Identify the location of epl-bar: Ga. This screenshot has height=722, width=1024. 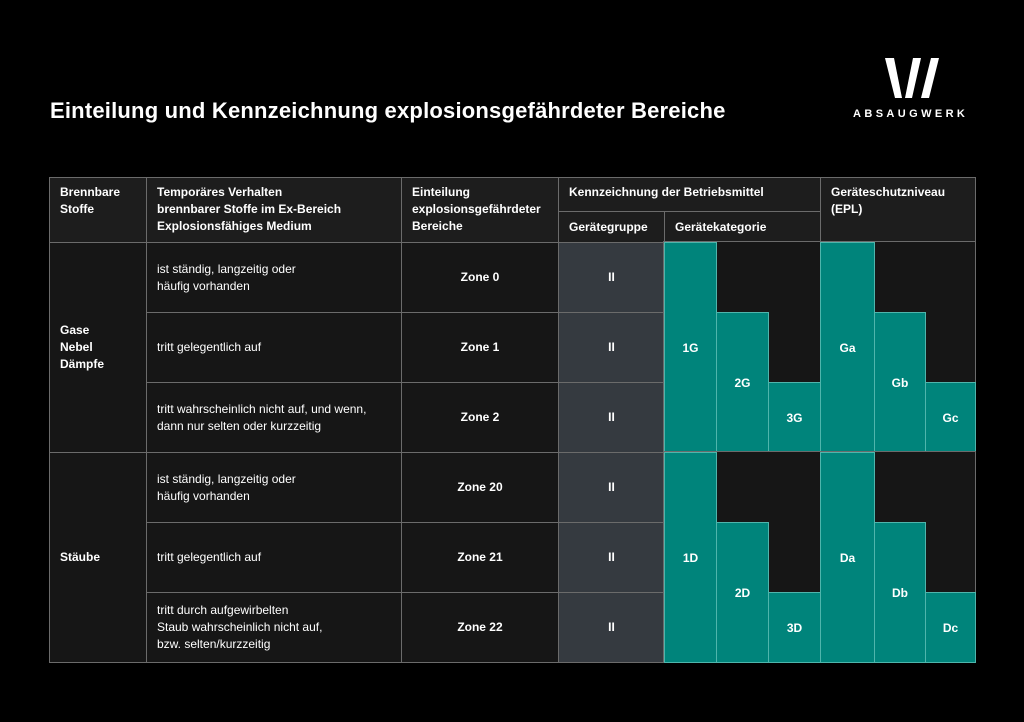
(847, 347).